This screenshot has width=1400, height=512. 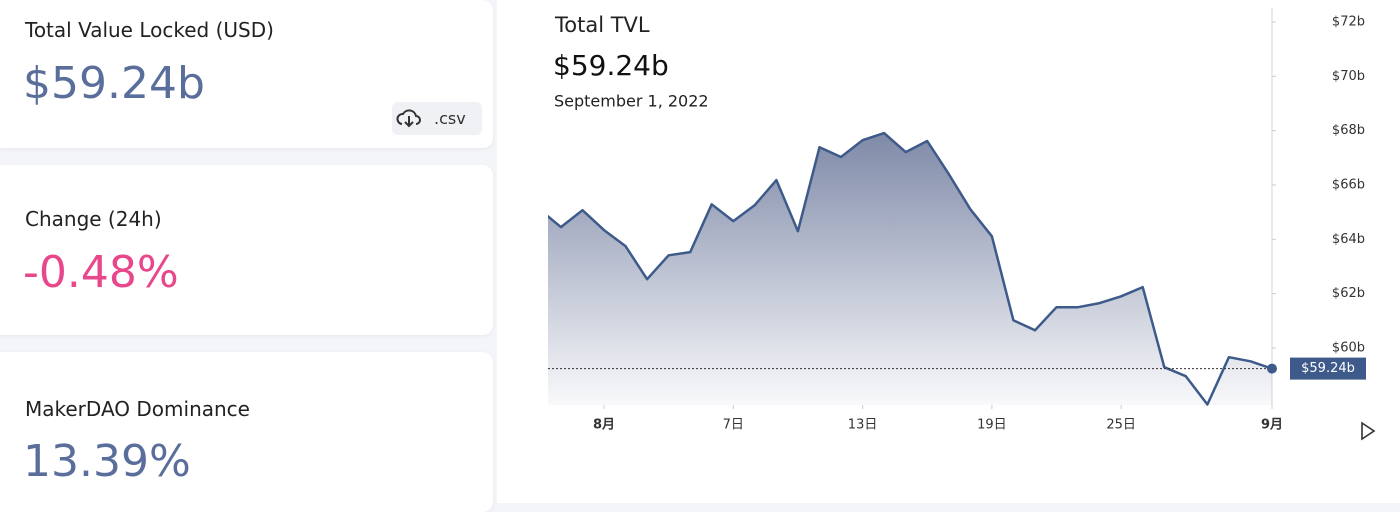 What do you see at coordinates (246, 74) in the screenshot?
I see `tvl-card: Total Value Locked (USD) $59.24b .csv` at bounding box center [246, 74].